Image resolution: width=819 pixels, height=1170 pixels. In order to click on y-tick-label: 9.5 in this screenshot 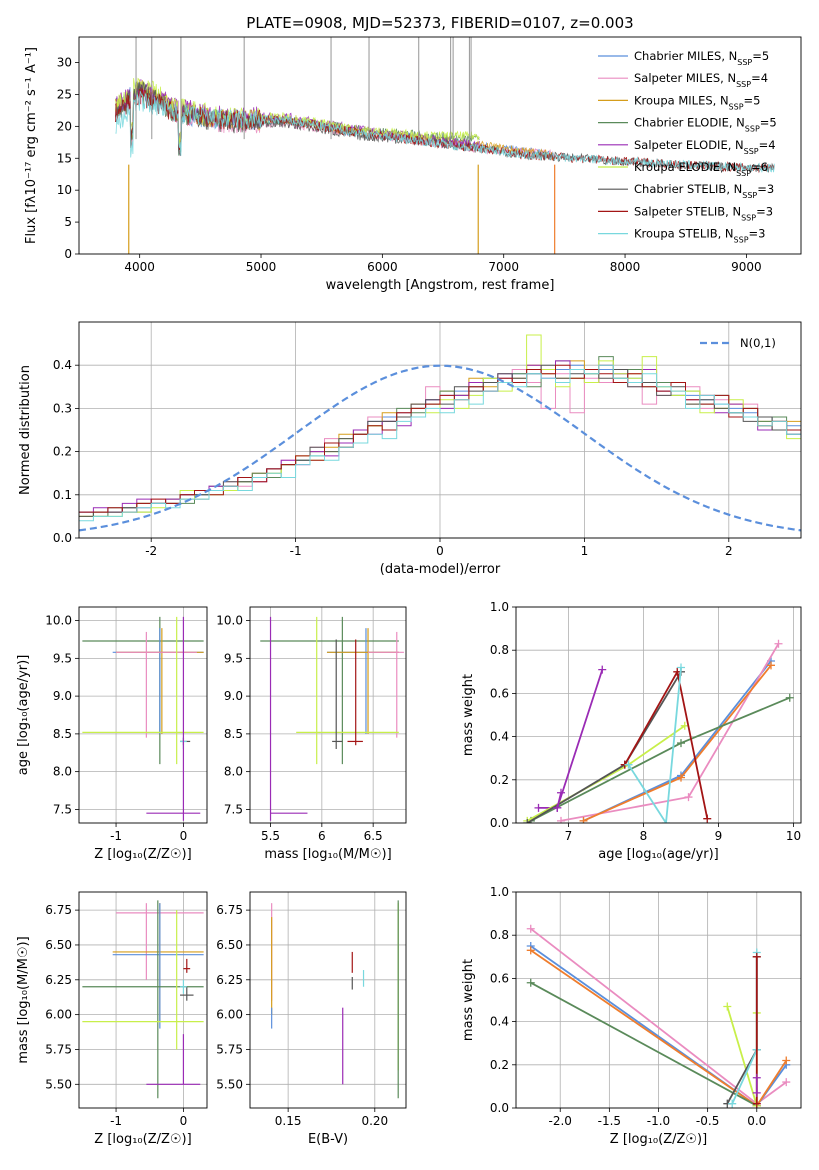, I will do `click(62, 658)`.